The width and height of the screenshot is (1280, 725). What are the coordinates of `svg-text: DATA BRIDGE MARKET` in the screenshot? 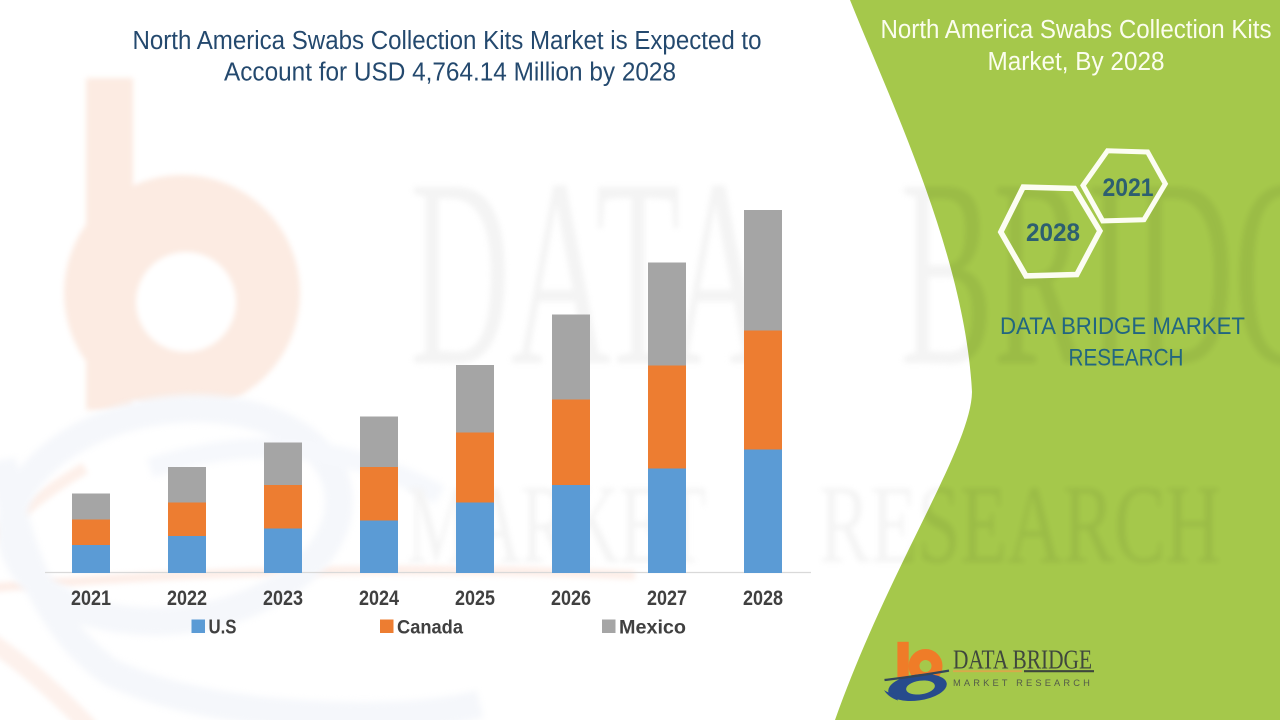 It's located at (1122, 326).